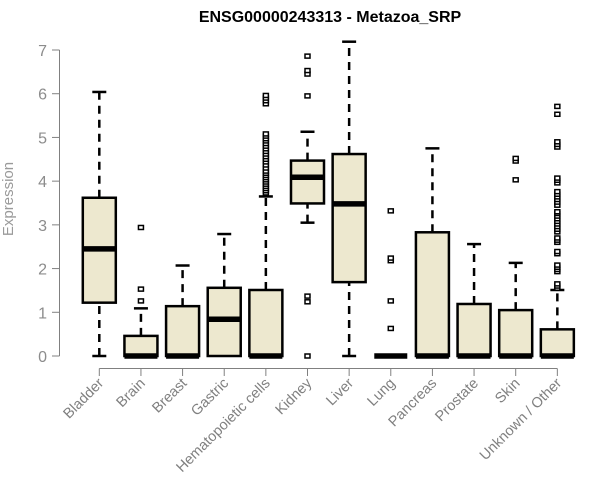 This screenshot has width=600, height=500. What do you see at coordinates (294, 396) in the screenshot?
I see `x-tick-label: Kidney` at bounding box center [294, 396].